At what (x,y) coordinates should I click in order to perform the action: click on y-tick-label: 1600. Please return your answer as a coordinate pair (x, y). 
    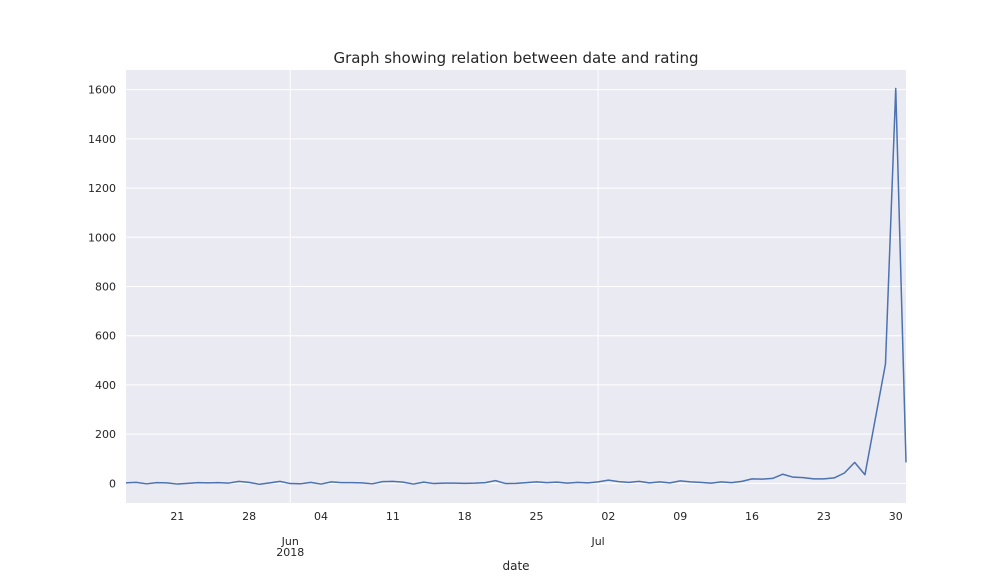
    Looking at the image, I should click on (102, 90).